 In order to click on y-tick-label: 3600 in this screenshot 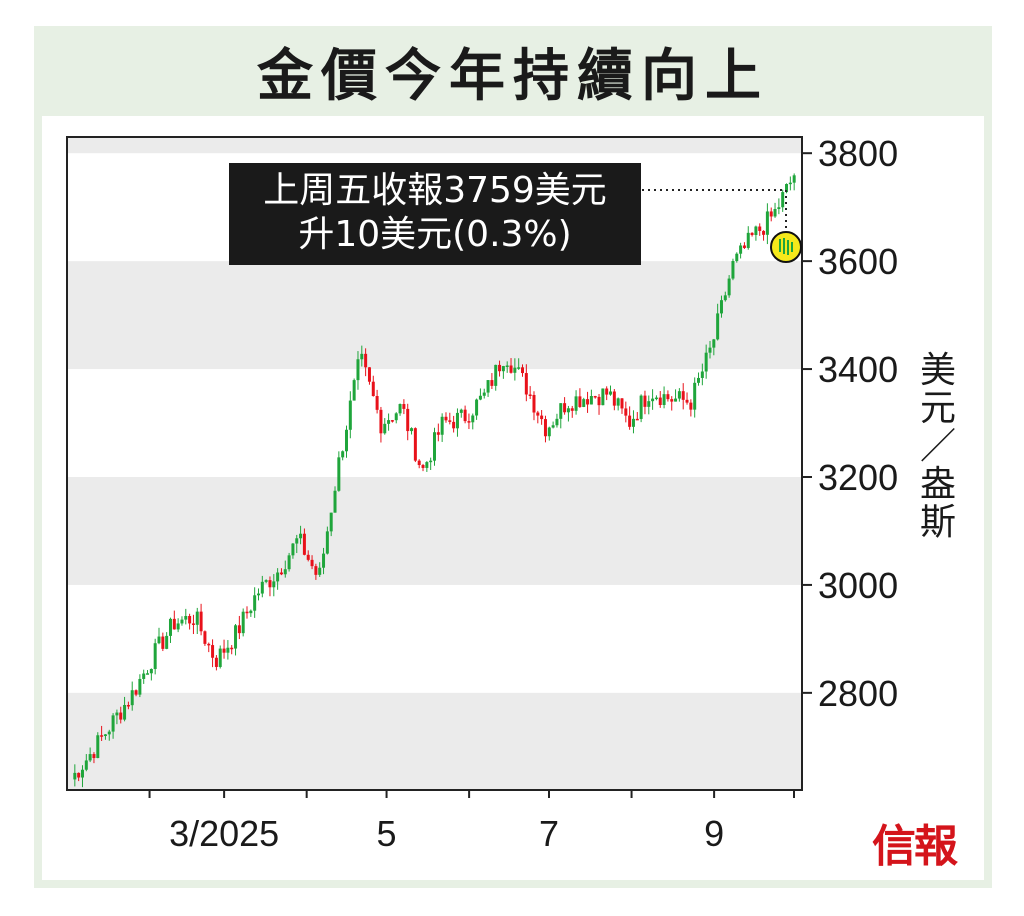, I will do `click(858, 261)`.